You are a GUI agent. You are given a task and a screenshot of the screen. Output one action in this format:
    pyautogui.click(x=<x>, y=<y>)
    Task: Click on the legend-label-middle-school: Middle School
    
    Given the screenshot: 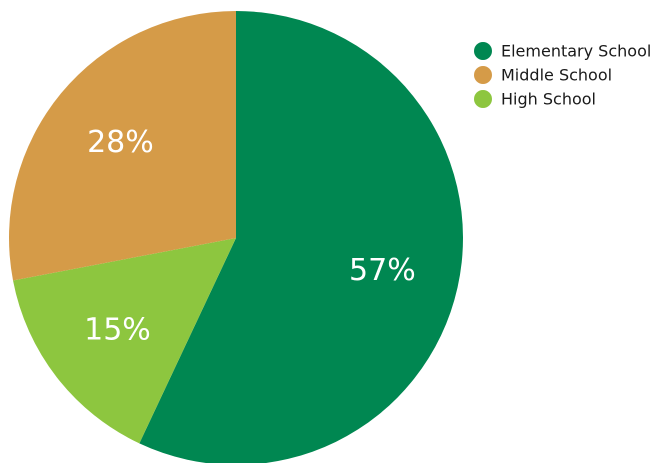 What is the action you would take?
    pyautogui.click(x=556, y=75)
    